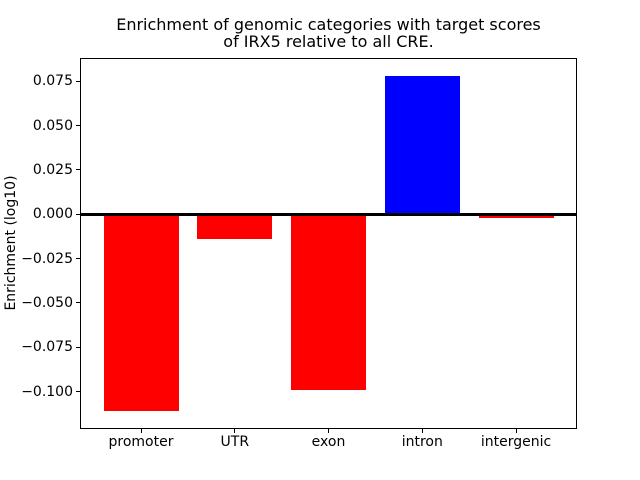 The width and height of the screenshot is (640, 480). Describe the element at coordinates (422, 442) in the screenshot. I see `x-tick-label-intron: intron` at that location.